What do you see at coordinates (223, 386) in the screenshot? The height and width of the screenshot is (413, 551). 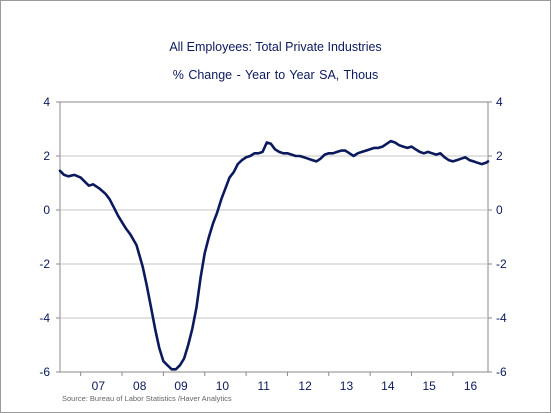 I see `x-tick-label: 10` at bounding box center [223, 386].